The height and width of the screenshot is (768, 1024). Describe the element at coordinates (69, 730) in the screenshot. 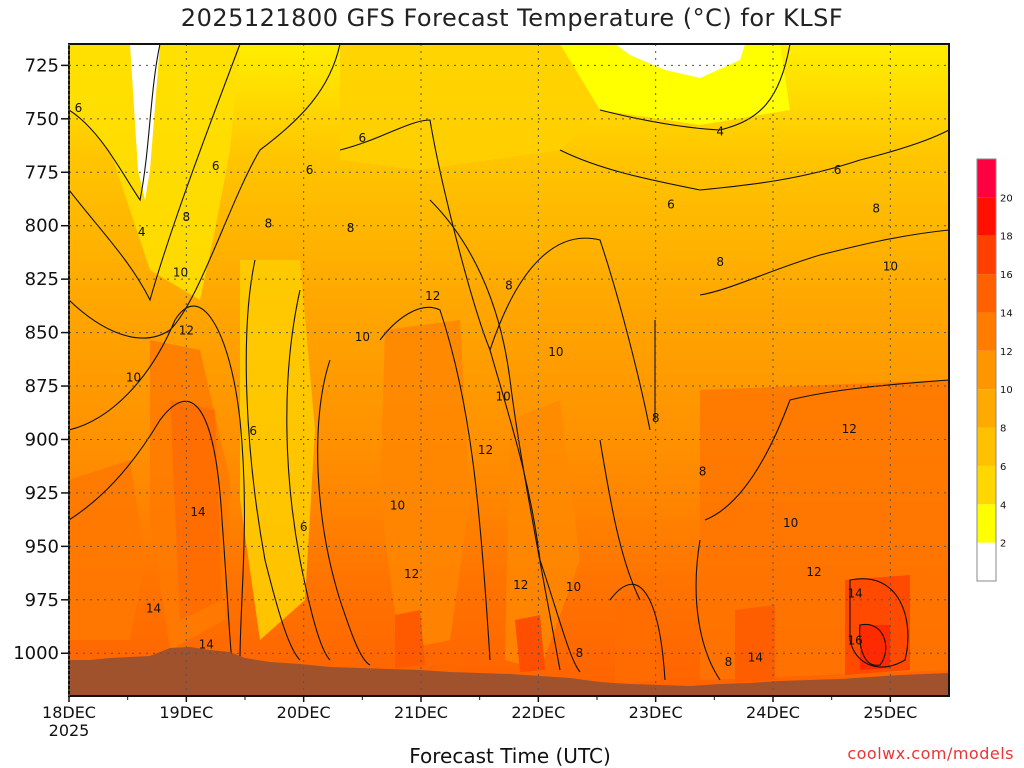

I see `x-tick-sublabel: 2025` at that location.